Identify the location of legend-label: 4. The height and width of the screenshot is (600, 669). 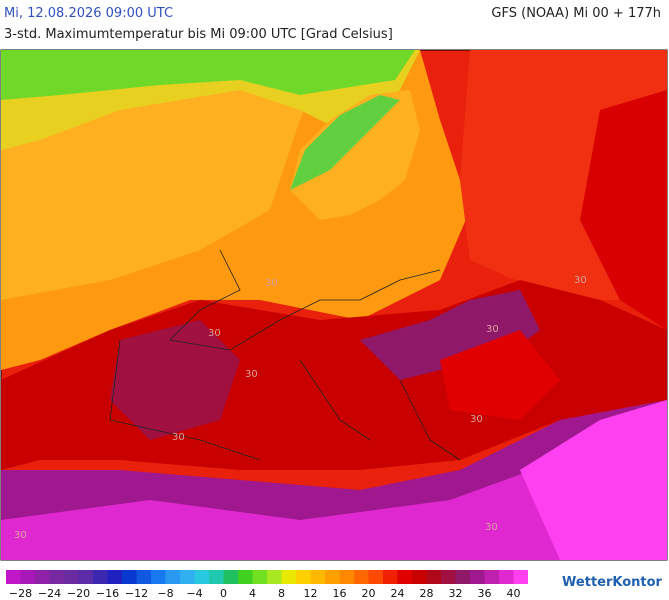
(252, 593).